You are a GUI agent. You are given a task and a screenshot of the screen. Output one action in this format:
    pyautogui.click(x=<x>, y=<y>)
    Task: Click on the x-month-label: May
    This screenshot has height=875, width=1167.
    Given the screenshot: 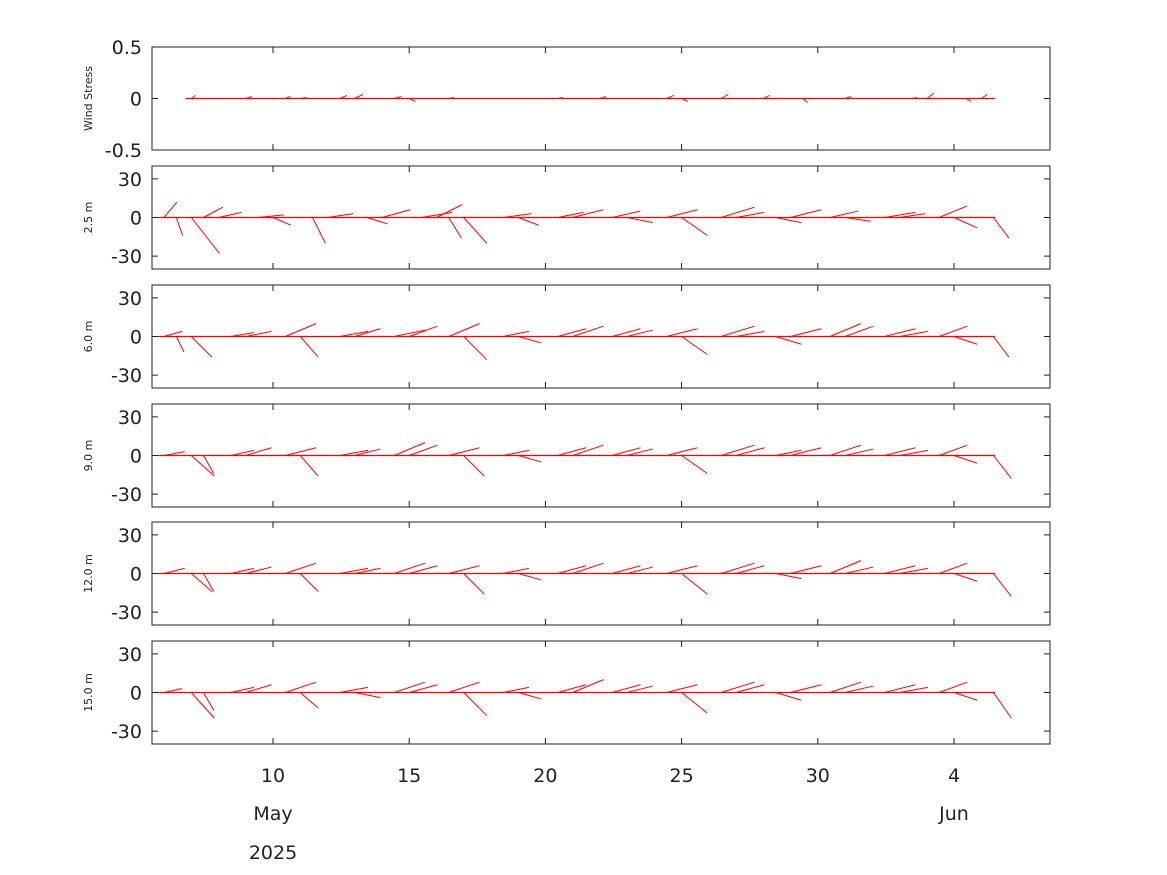 What is the action you would take?
    pyautogui.click(x=272, y=814)
    